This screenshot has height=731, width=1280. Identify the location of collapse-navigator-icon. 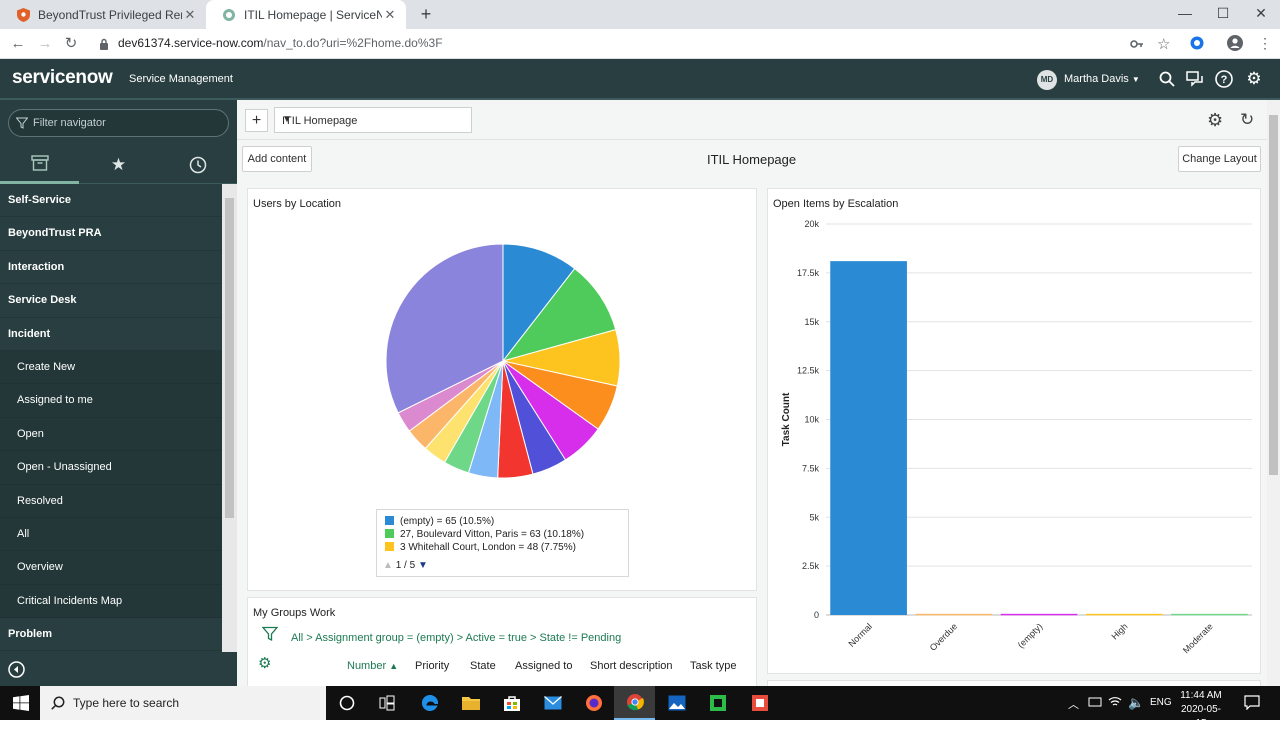
(16, 669).